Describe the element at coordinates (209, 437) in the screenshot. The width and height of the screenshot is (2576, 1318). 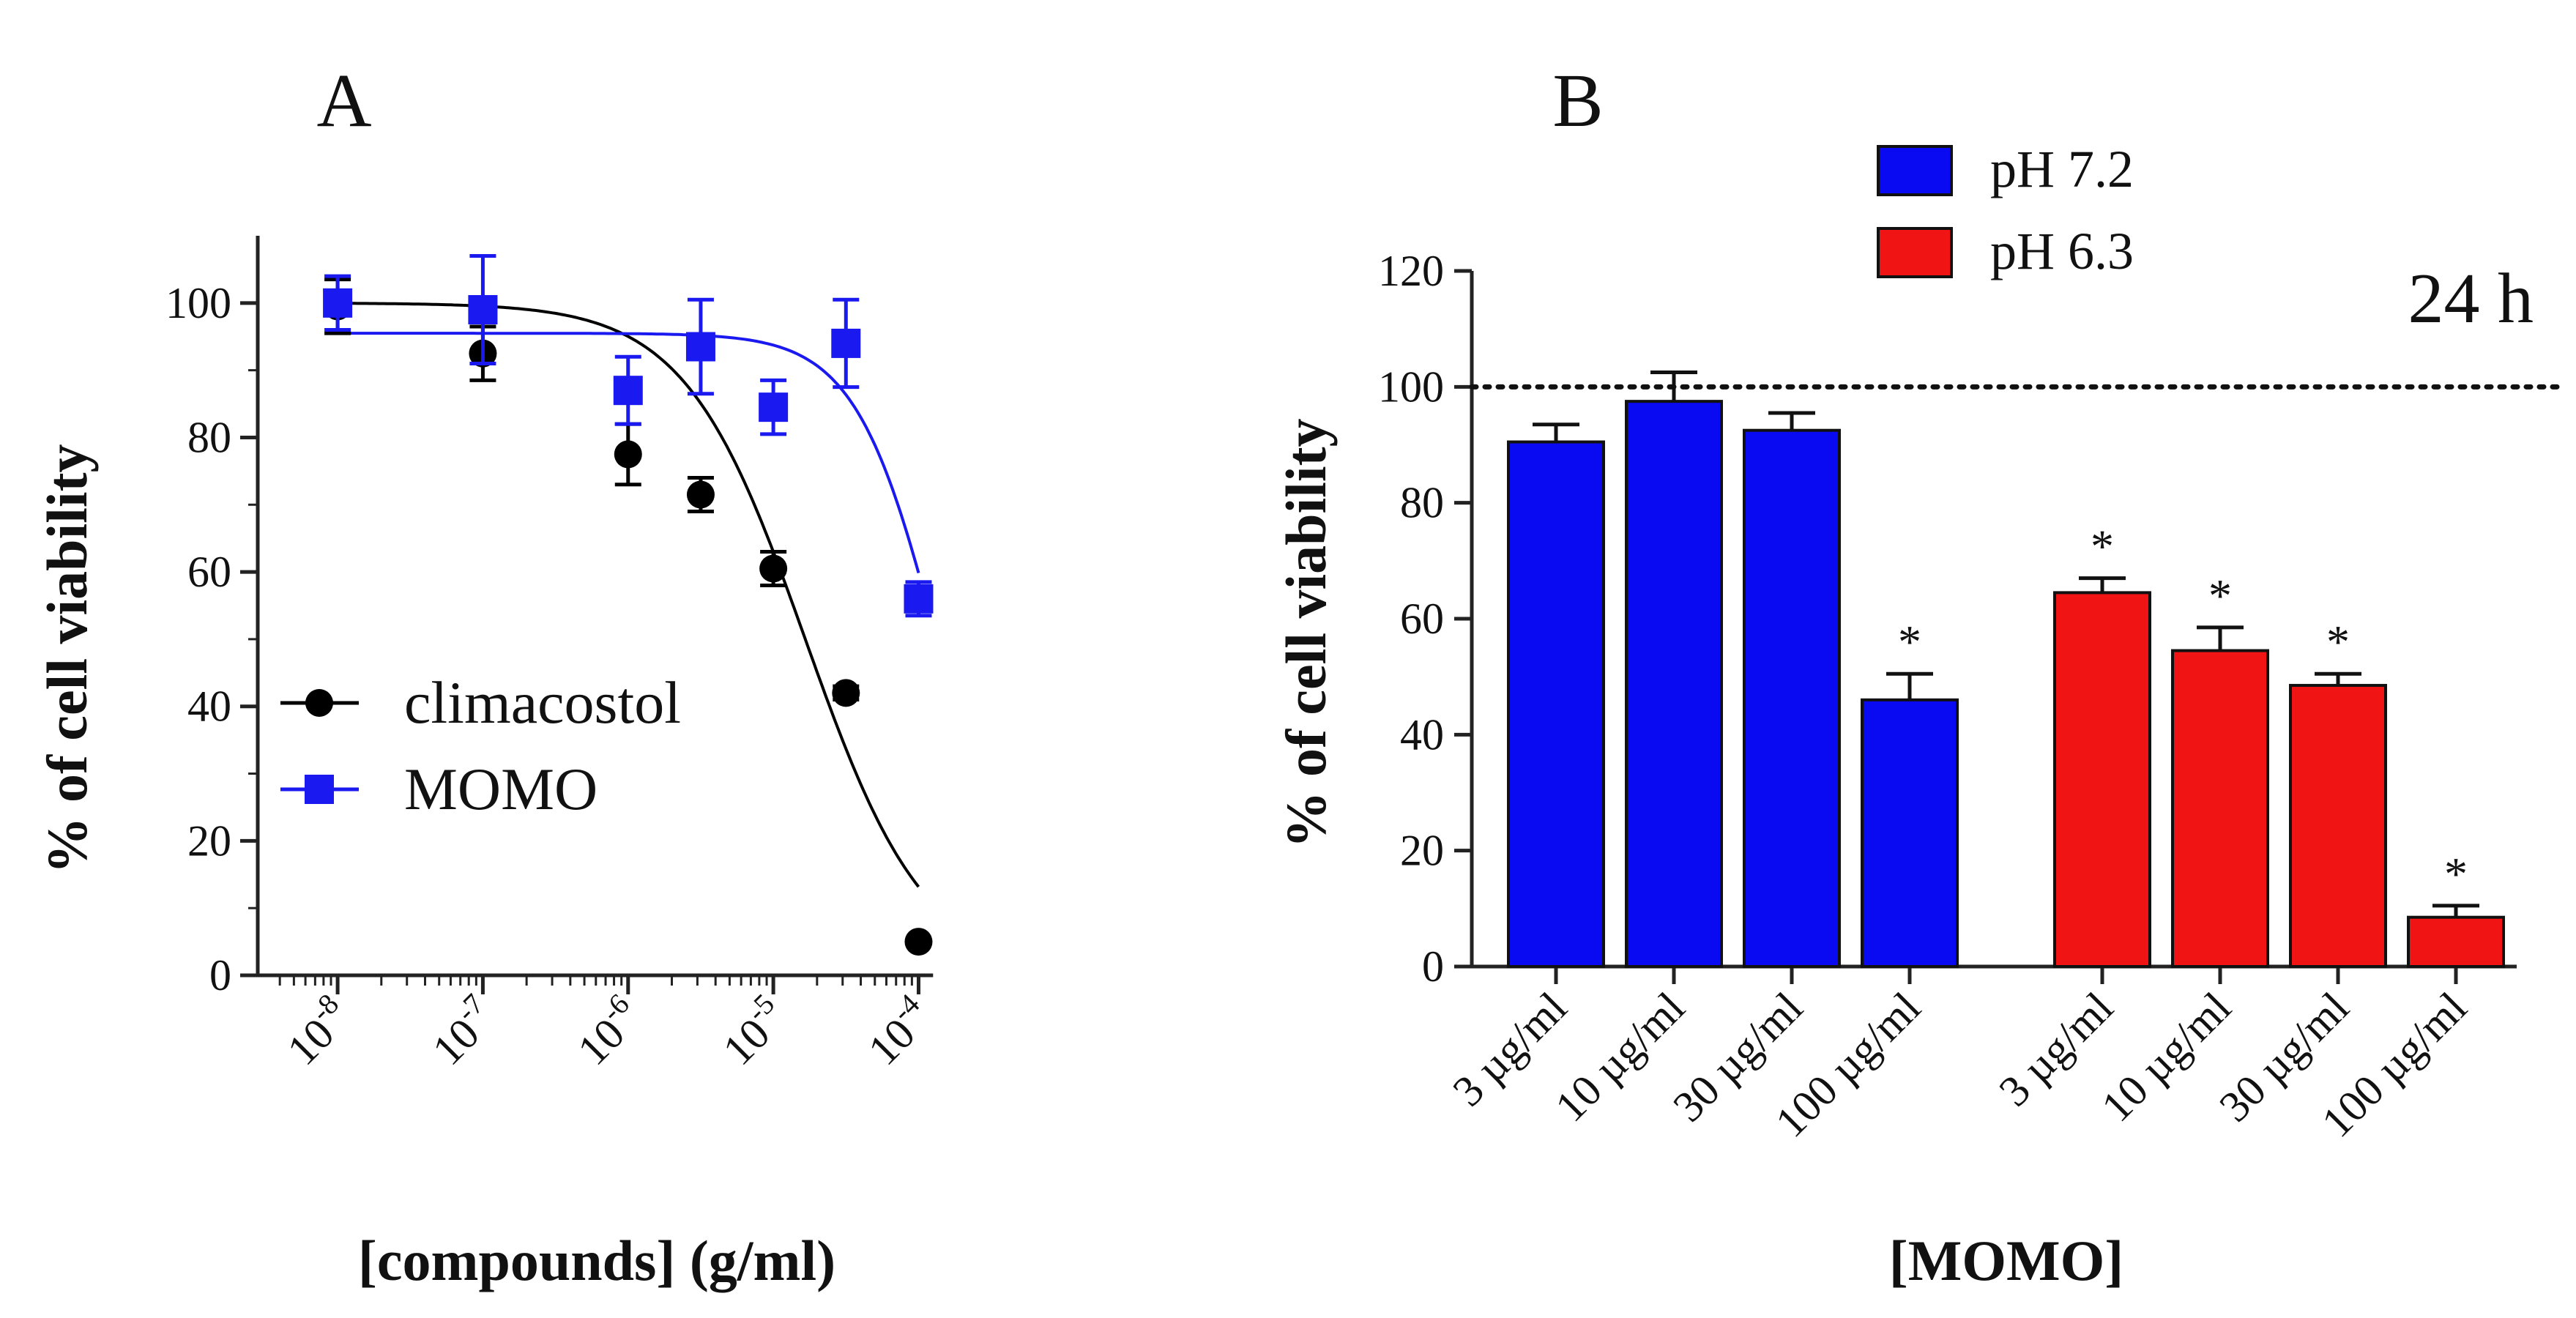
I see `panel-a-y-tick-label: 80` at that location.